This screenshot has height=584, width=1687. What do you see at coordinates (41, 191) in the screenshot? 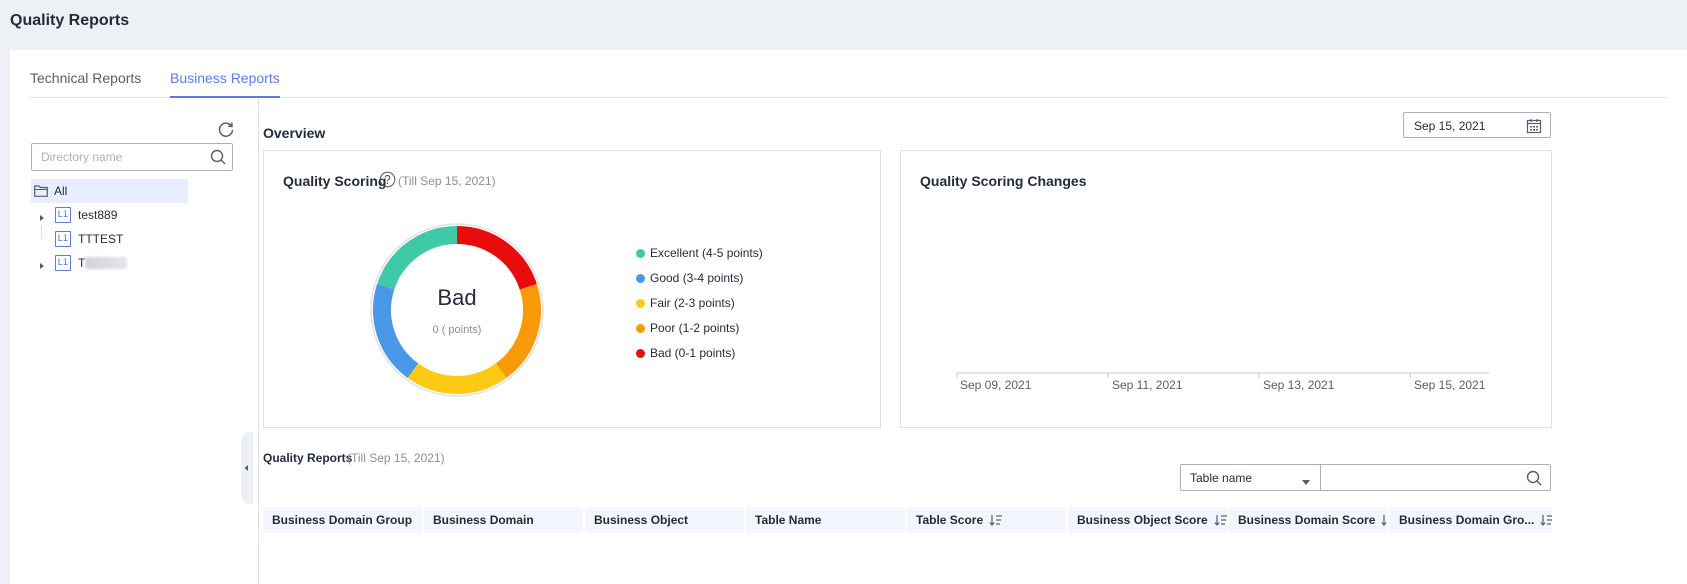
I see `folder-icon` at bounding box center [41, 191].